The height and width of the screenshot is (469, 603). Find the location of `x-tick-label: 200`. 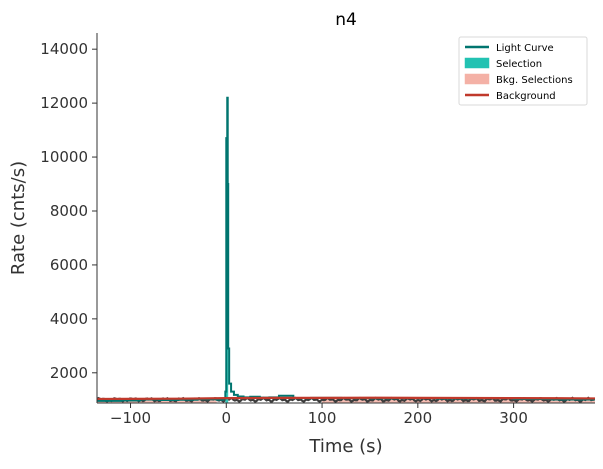

x-tick-label: 200 is located at coordinates (418, 418).